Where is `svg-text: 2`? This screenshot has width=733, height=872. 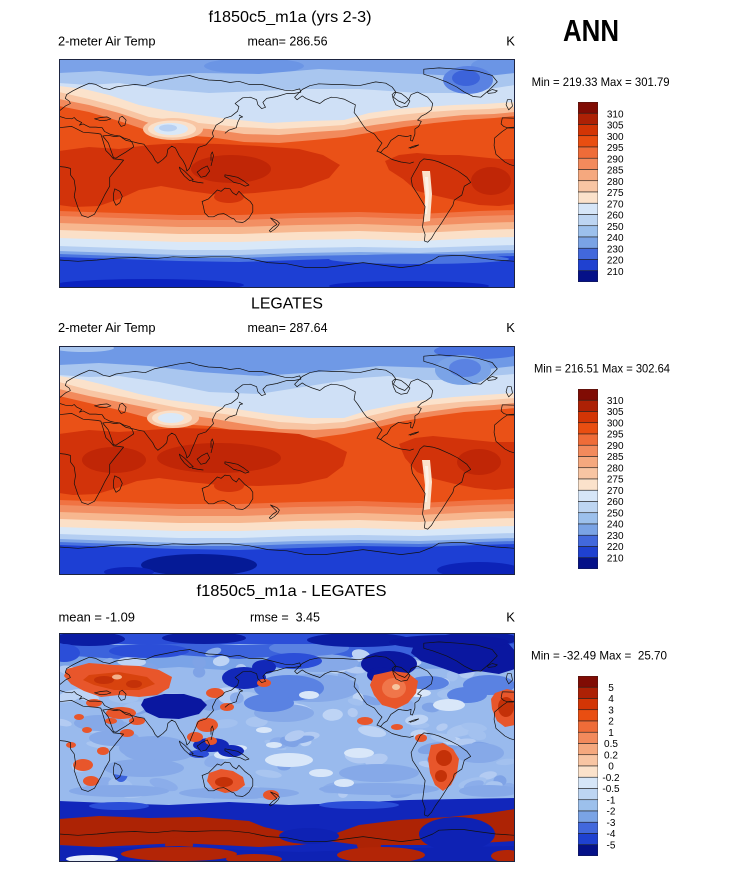
svg-text: 2 is located at coordinates (611, 722).